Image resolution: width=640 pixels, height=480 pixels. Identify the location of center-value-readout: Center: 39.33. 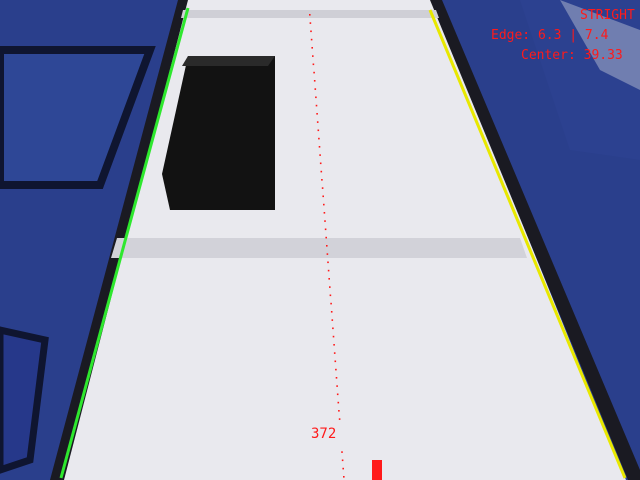
(572, 55).